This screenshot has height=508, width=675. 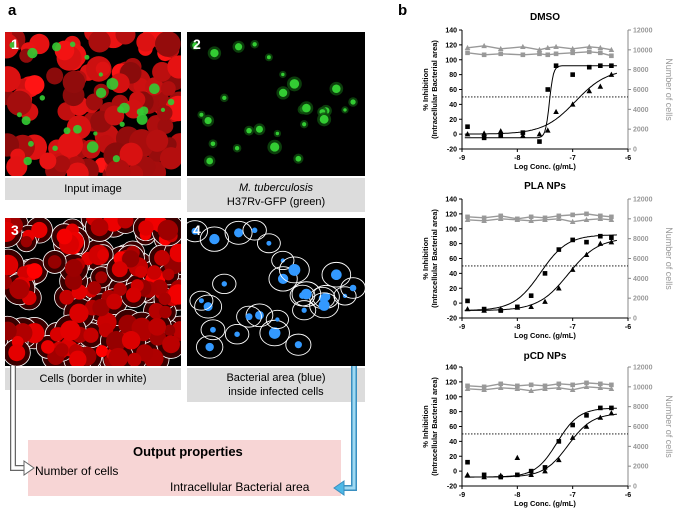 What do you see at coordinates (643, 387) in the screenshot?
I see `y2-tick-label: 10000` at bounding box center [643, 387].